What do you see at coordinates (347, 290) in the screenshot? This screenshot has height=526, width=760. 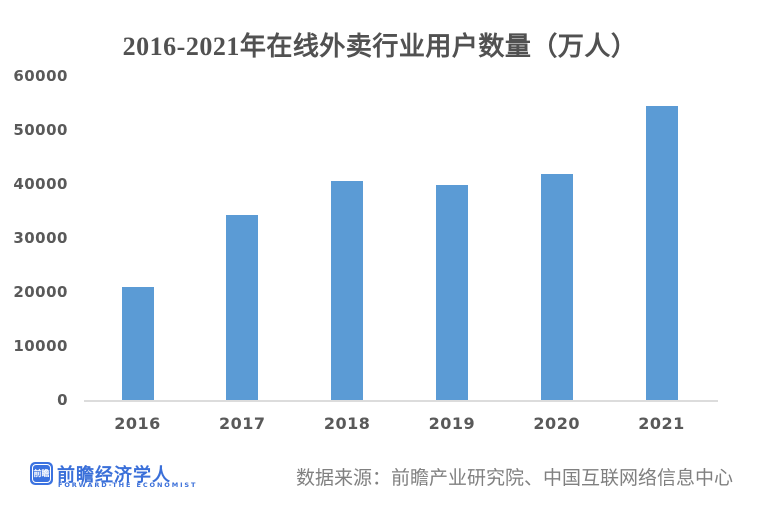 I see `bar-2018` at bounding box center [347, 290].